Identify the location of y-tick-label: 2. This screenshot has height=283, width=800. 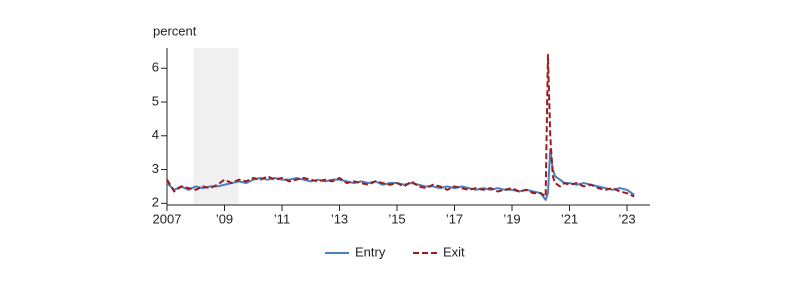
(155, 202).